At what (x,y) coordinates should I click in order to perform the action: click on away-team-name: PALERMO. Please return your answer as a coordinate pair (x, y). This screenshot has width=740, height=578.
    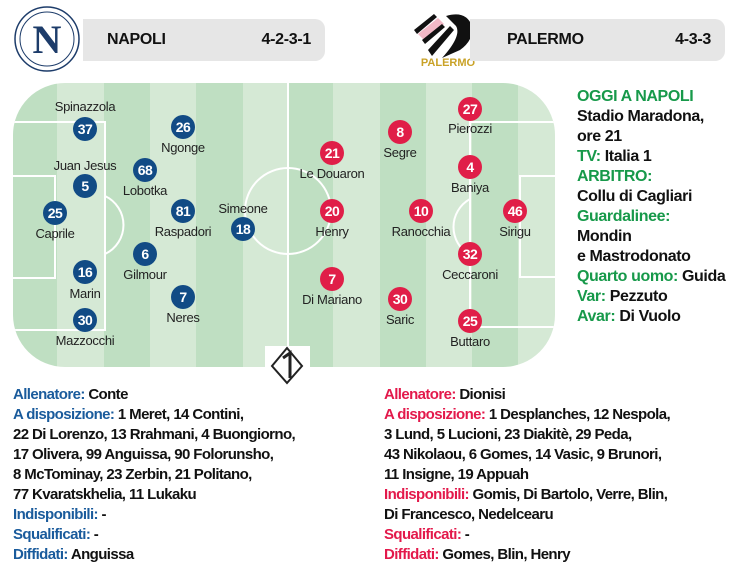
    Looking at the image, I should click on (545, 39).